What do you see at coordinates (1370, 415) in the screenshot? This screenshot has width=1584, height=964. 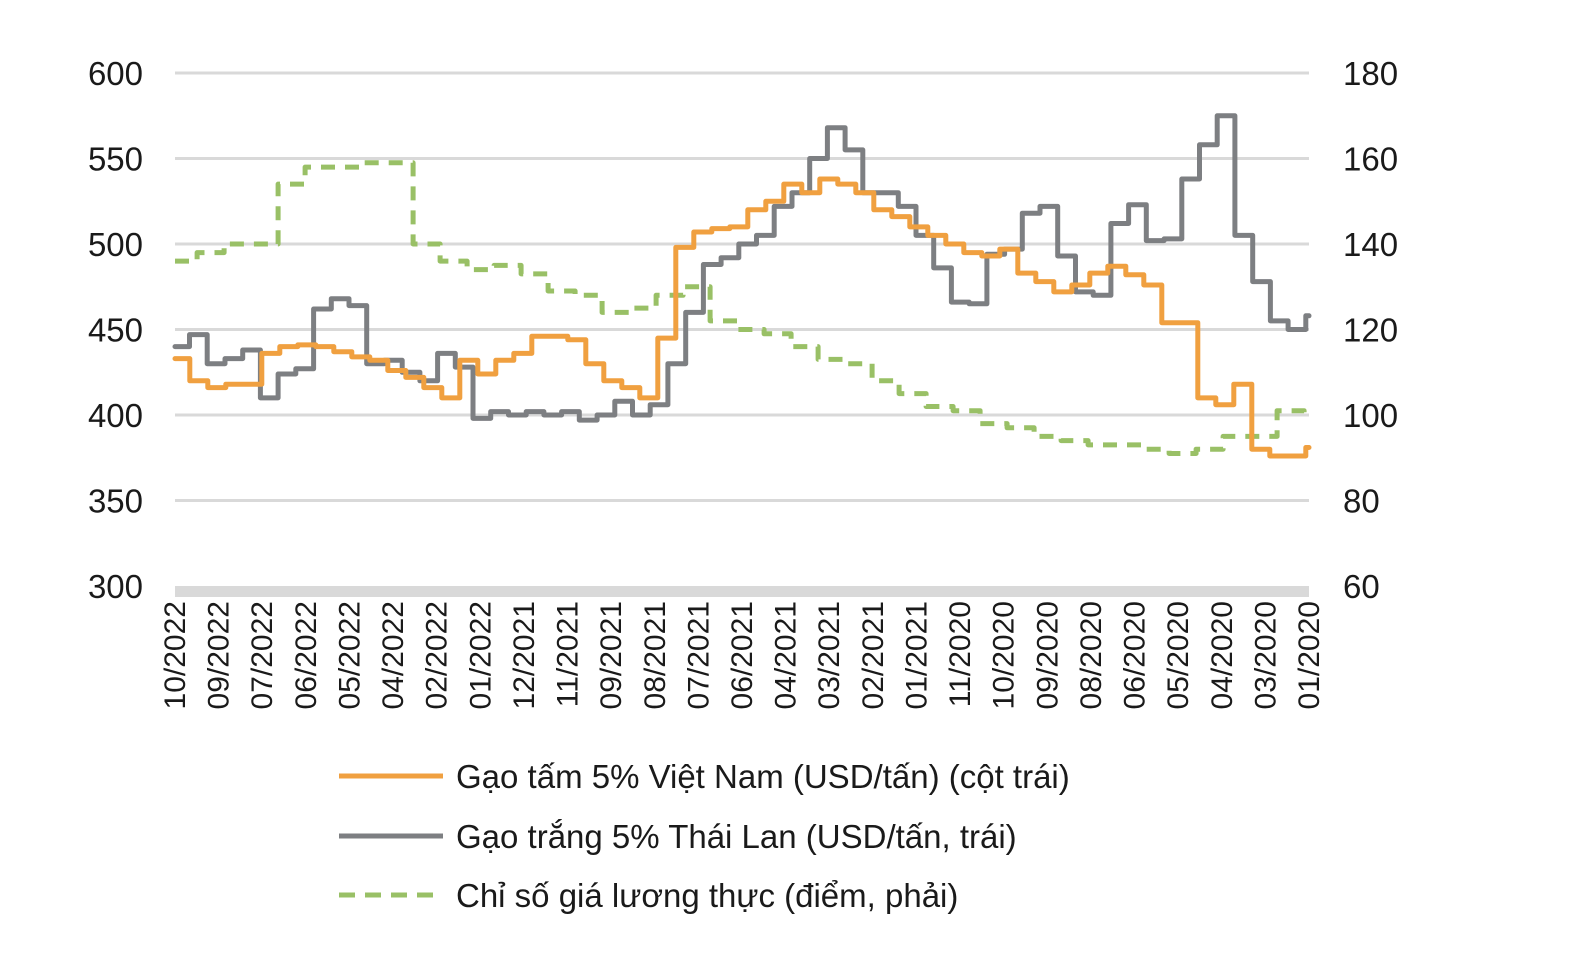 I see `right-tick-label: 100` at bounding box center [1370, 415].